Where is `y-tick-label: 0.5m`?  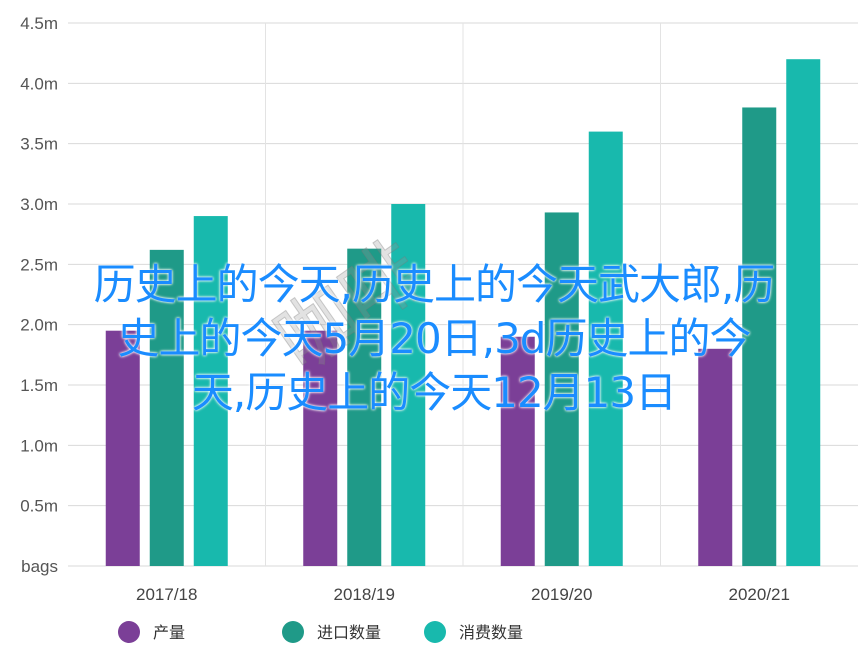 y-tick-label: 0.5m is located at coordinates (39, 506).